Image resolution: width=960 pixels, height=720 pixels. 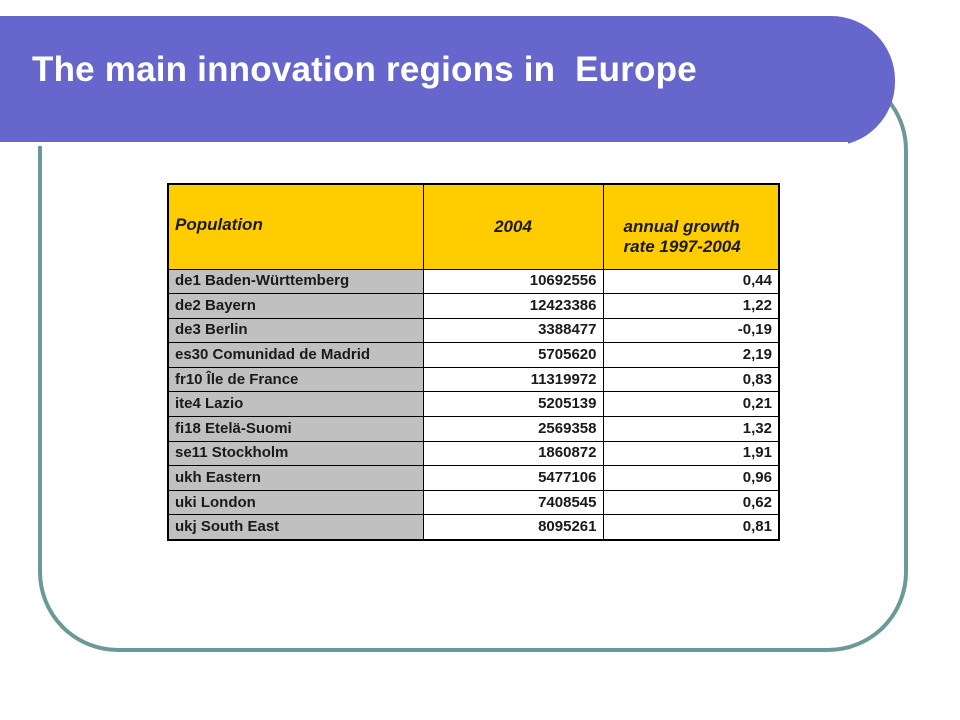 What do you see at coordinates (513, 281) in the screenshot?
I see `population-2004-cell: 10692556` at bounding box center [513, 281].